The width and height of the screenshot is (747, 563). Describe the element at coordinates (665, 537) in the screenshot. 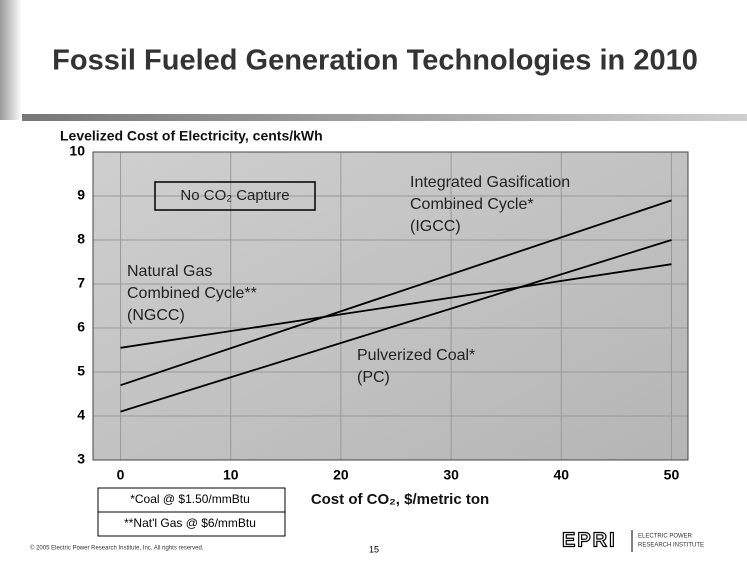

I see `logo-text: ELECTRIC POWER` at that location.